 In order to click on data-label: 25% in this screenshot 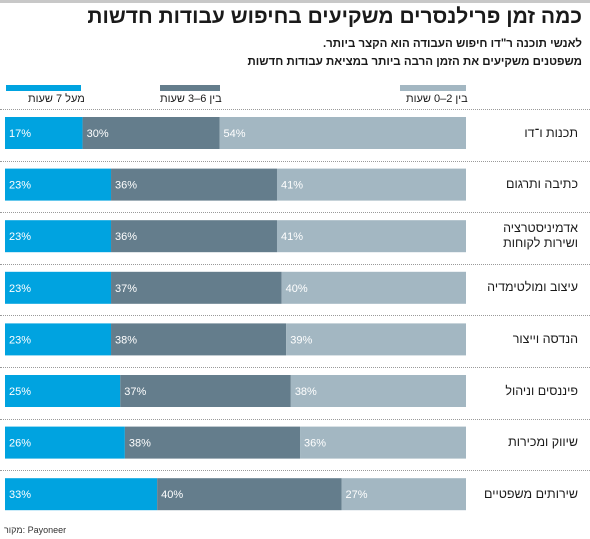, I will do `click(20, 392)`.